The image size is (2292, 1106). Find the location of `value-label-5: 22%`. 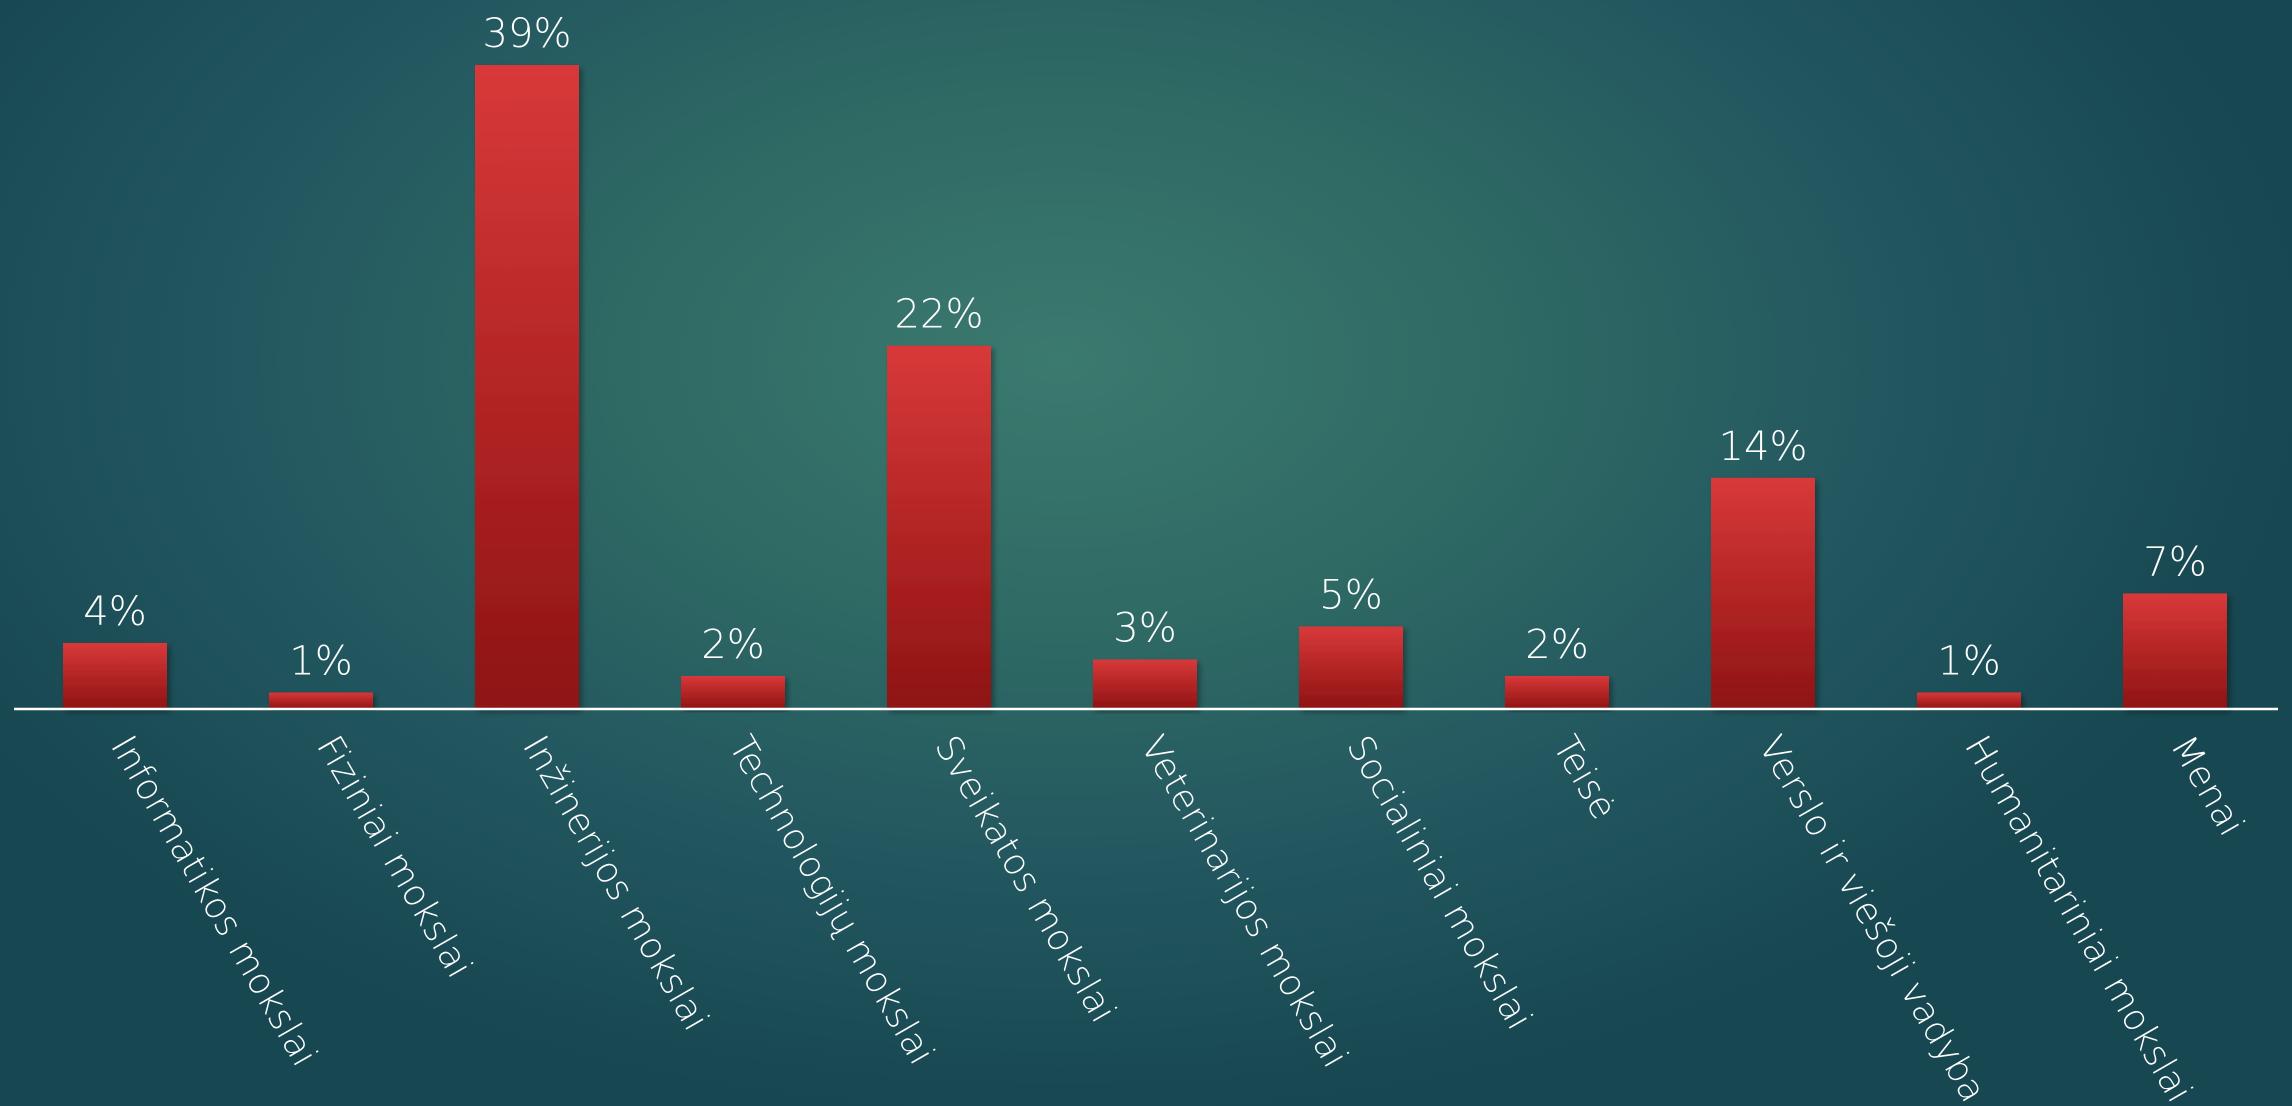

value-label-5: 22% is located at coordinates (939, 315).